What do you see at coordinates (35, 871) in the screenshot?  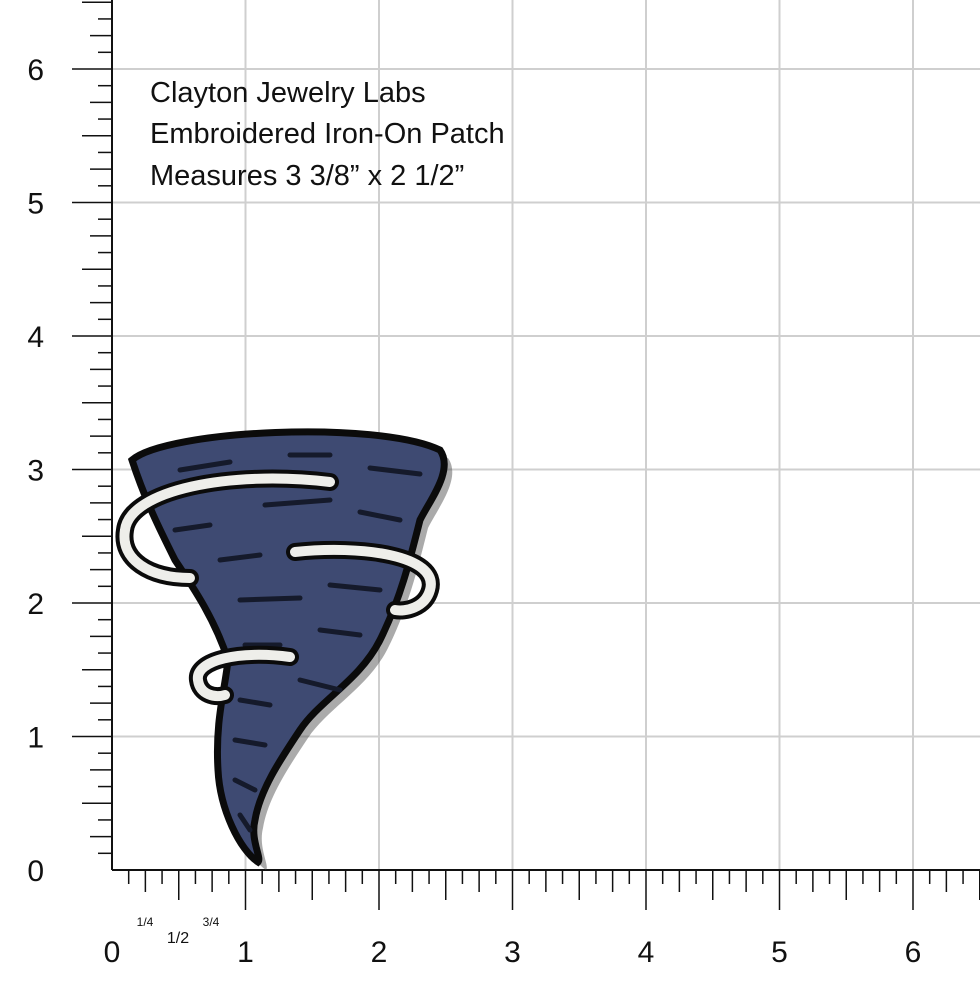 I see `y-ruler-label: 0` at bounding box center [35, 871].